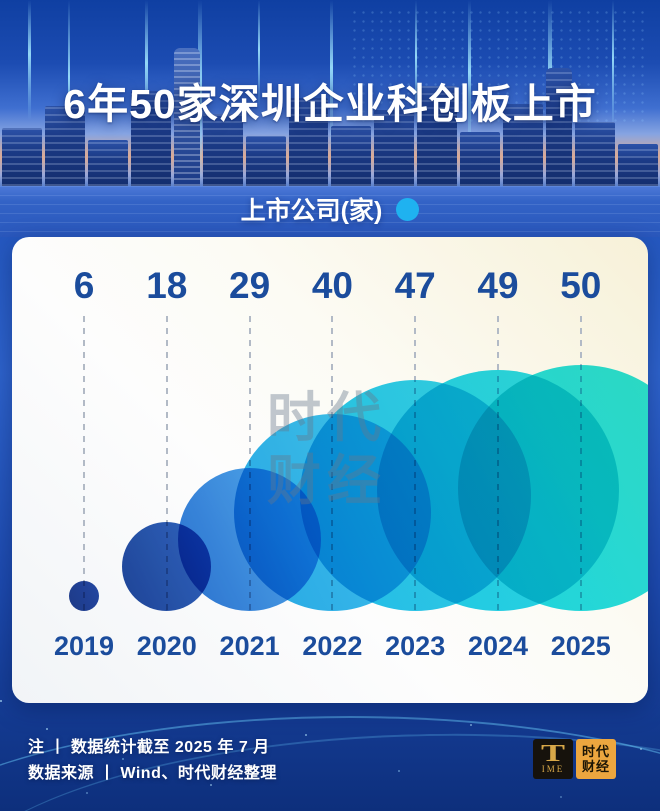 The height and width of the screenshot is (811, 660). I want to click on year-label-2020: 2020, so click(166, 646).